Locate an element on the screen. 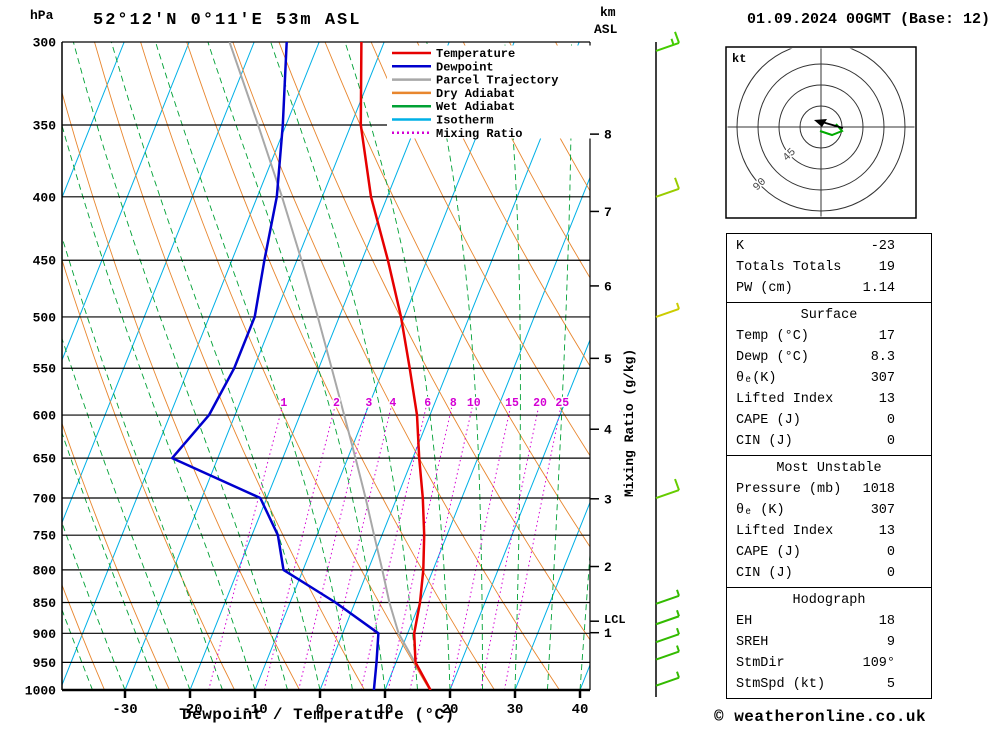 The width and height of the screenshot is (1000, 733). mixing-ratio-value-label: 2 is located at coordinates (336, 403).